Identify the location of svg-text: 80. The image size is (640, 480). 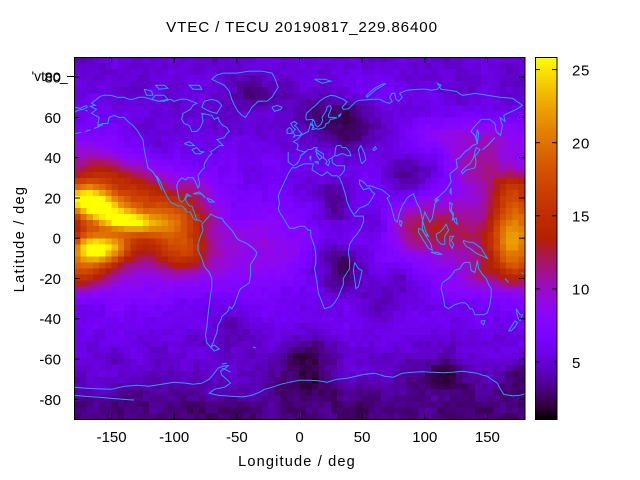
(52, 78).